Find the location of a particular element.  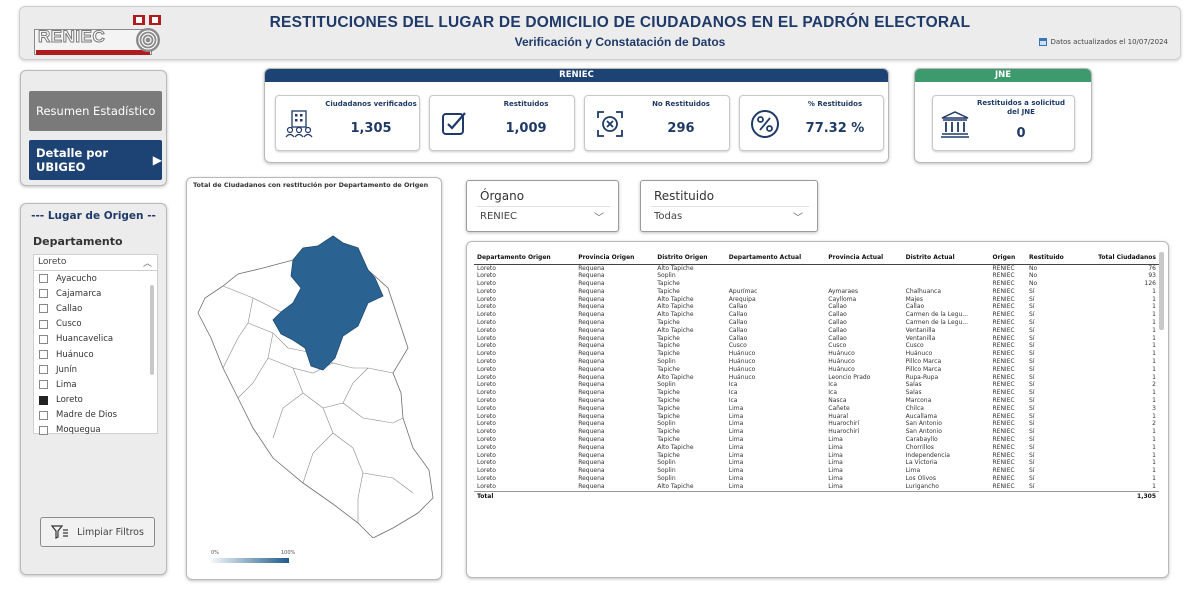

table-row: Loreto Requena Tapiche Ica Ica Salas RENIEC Sí 1 is located at coordinates (816, 393).